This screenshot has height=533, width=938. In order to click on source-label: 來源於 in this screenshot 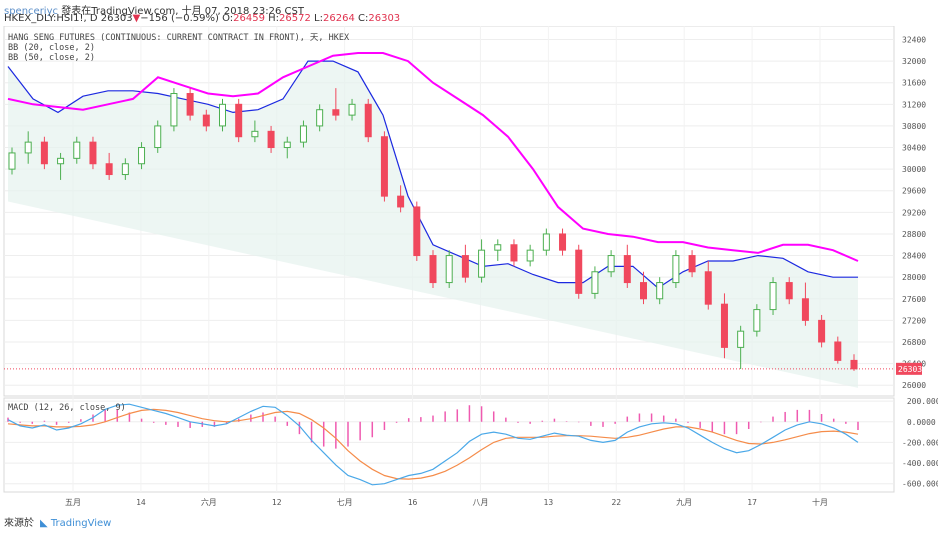, I will do `click(19, 523)`.